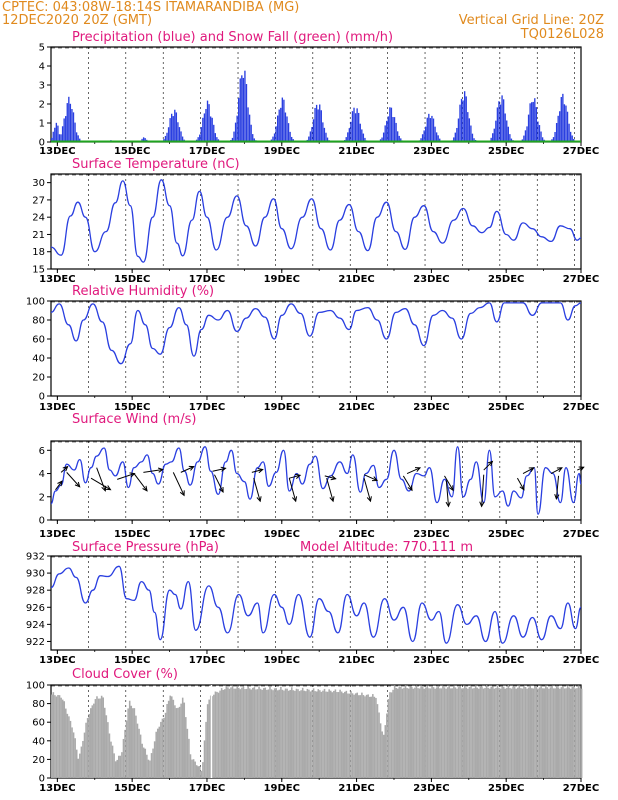 The image size is (618, 800). Describe the element at coordinates (38, 378) in the screenshot. I see `humidity-ytick-label: 20` at that location.